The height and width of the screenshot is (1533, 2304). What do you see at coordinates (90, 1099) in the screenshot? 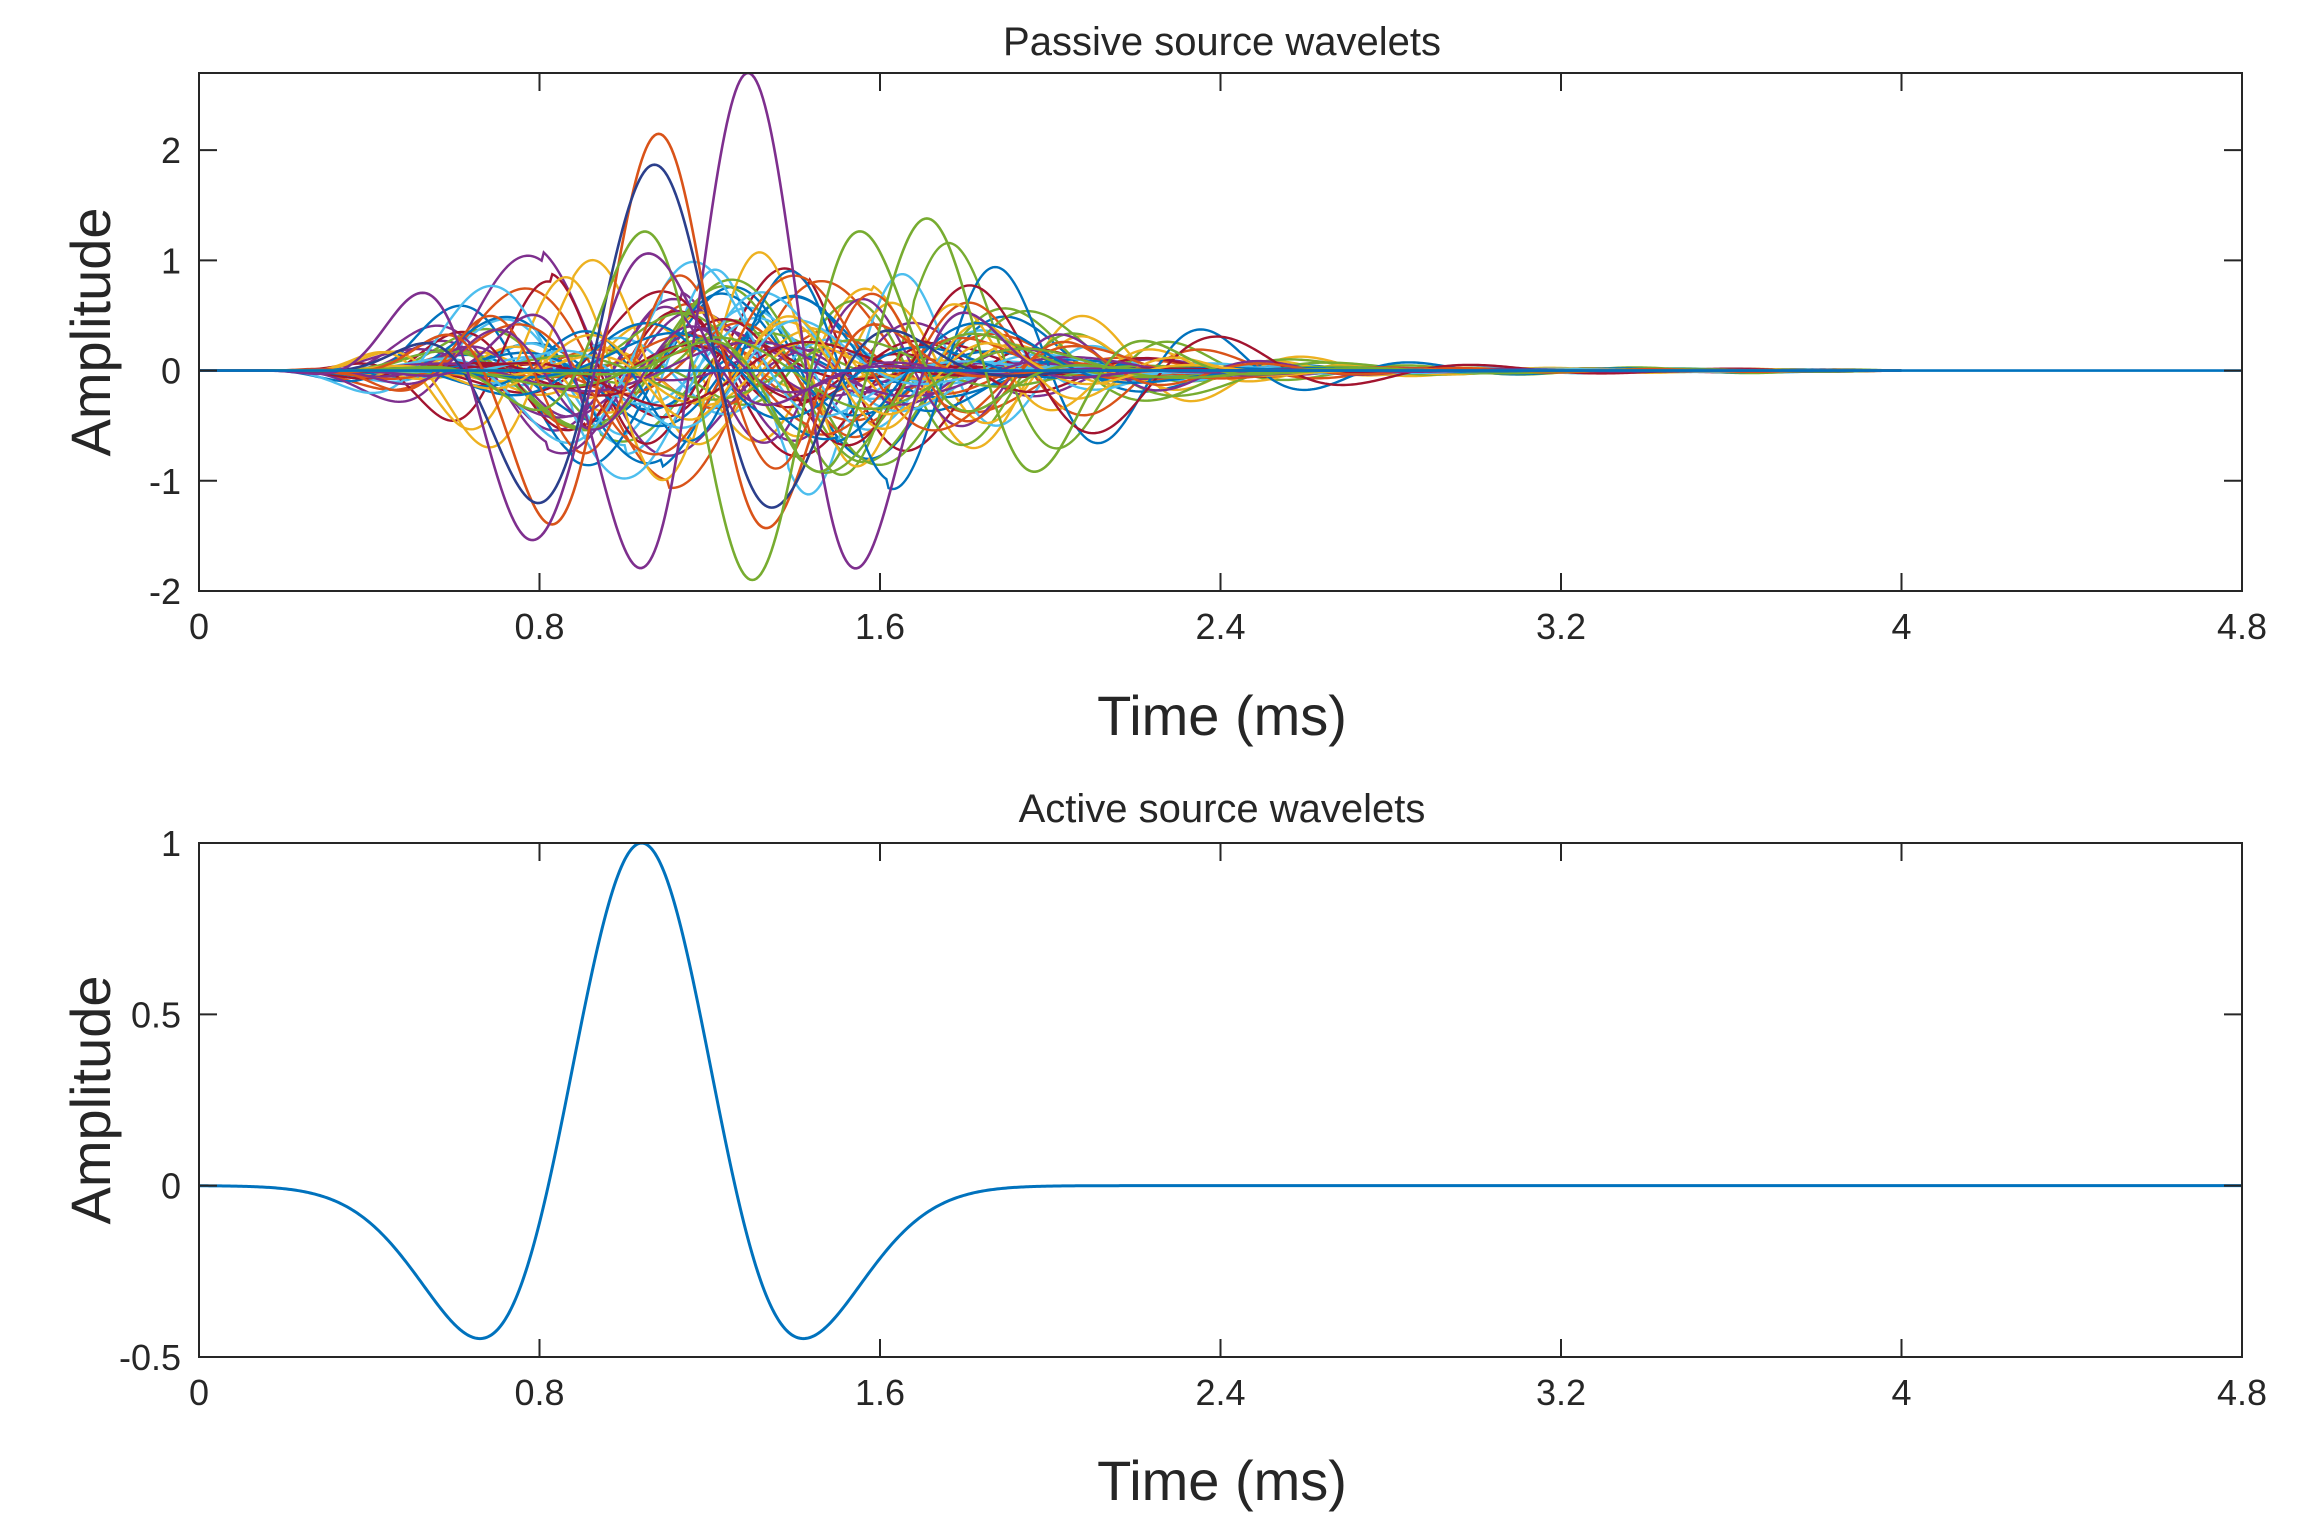
I see `active-ylabel: Amplitude` at bounding box center [90, 1099].